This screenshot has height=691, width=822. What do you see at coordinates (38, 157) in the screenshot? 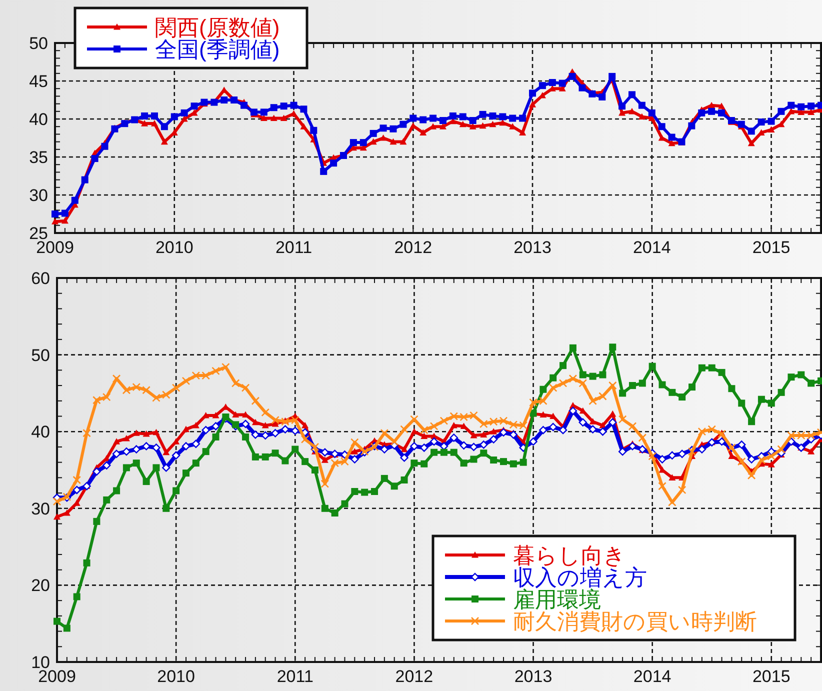
I see `y-tick-label: 35` at bounding box center [38, 157].